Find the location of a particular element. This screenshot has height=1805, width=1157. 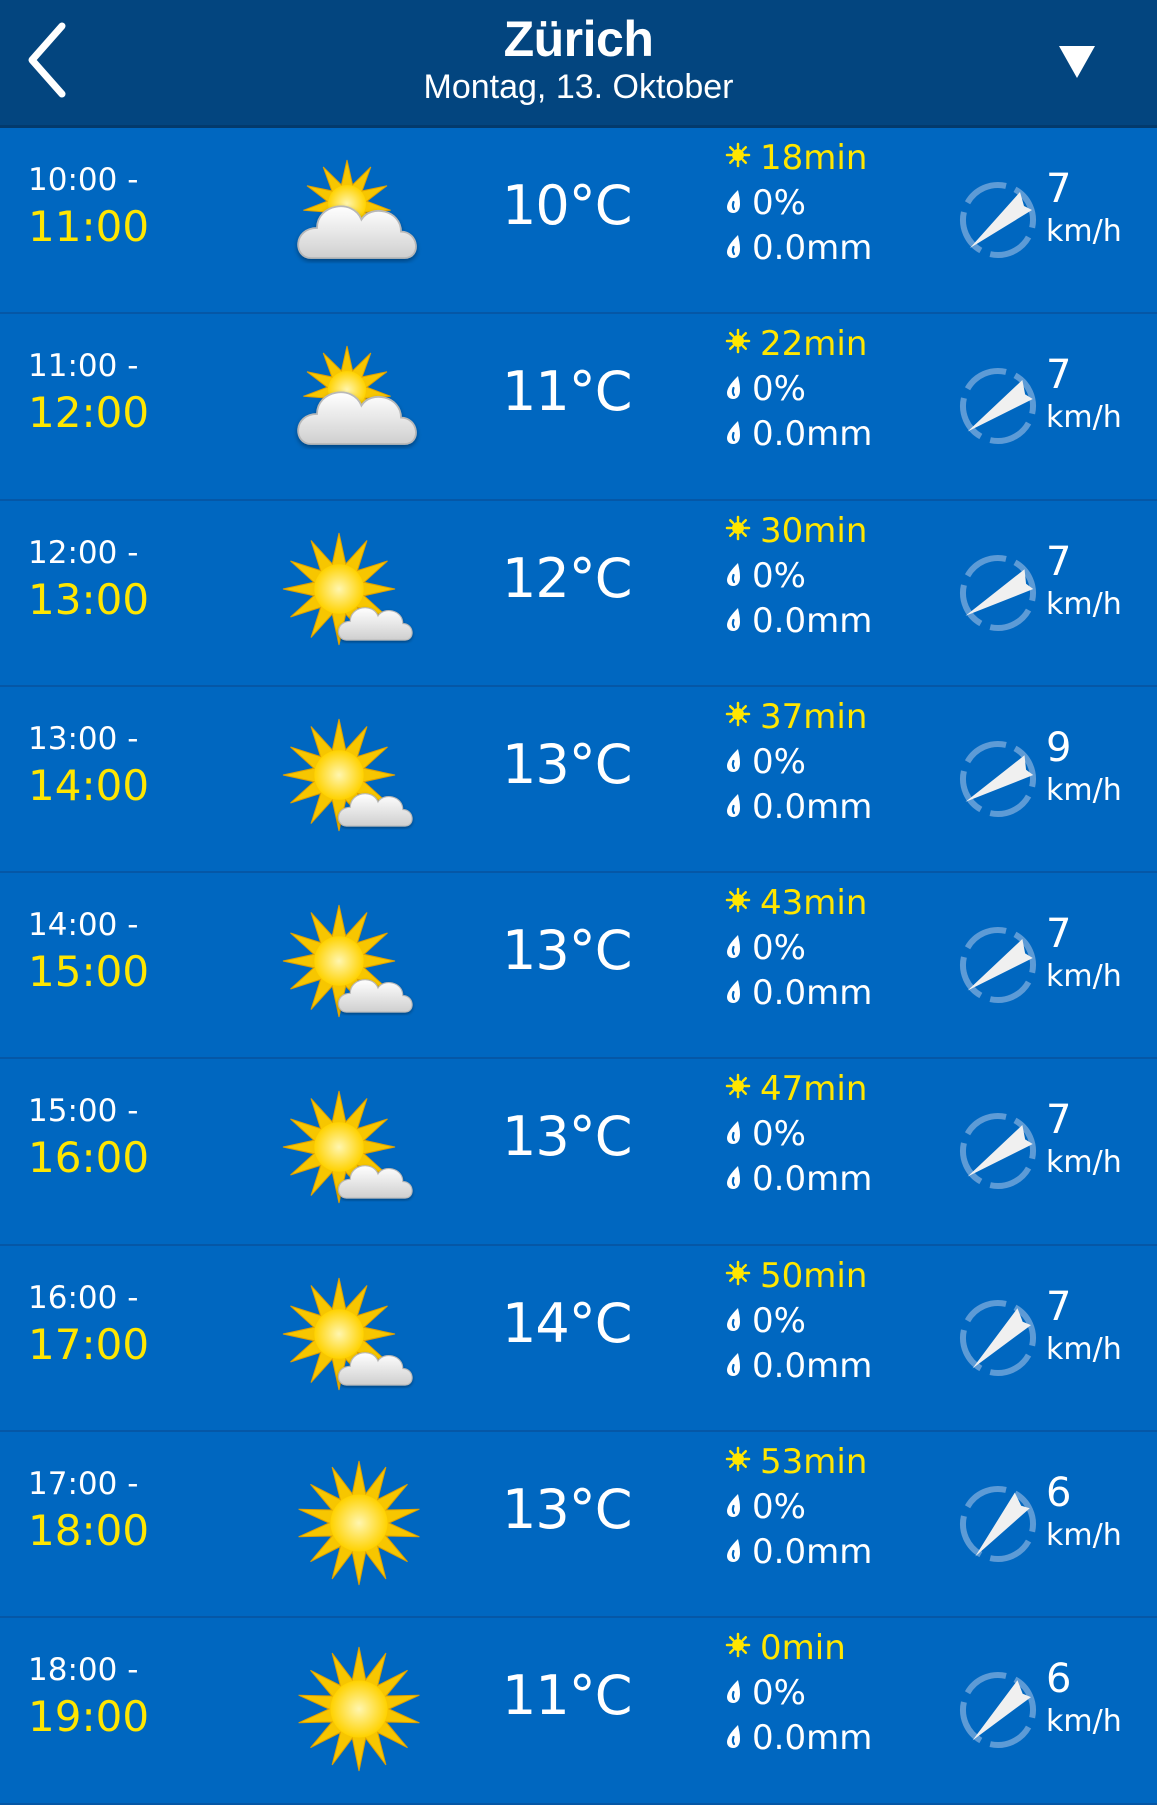

sunshine-value: 37min is located at coordinates (814, 716).